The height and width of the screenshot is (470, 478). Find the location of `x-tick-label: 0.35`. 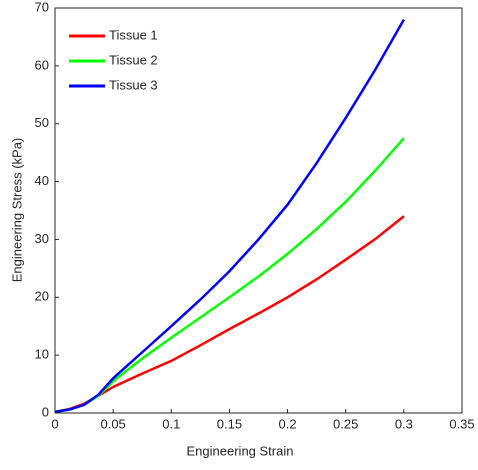

x-tick-label: 0.35 is located at coordinates (461, 423).